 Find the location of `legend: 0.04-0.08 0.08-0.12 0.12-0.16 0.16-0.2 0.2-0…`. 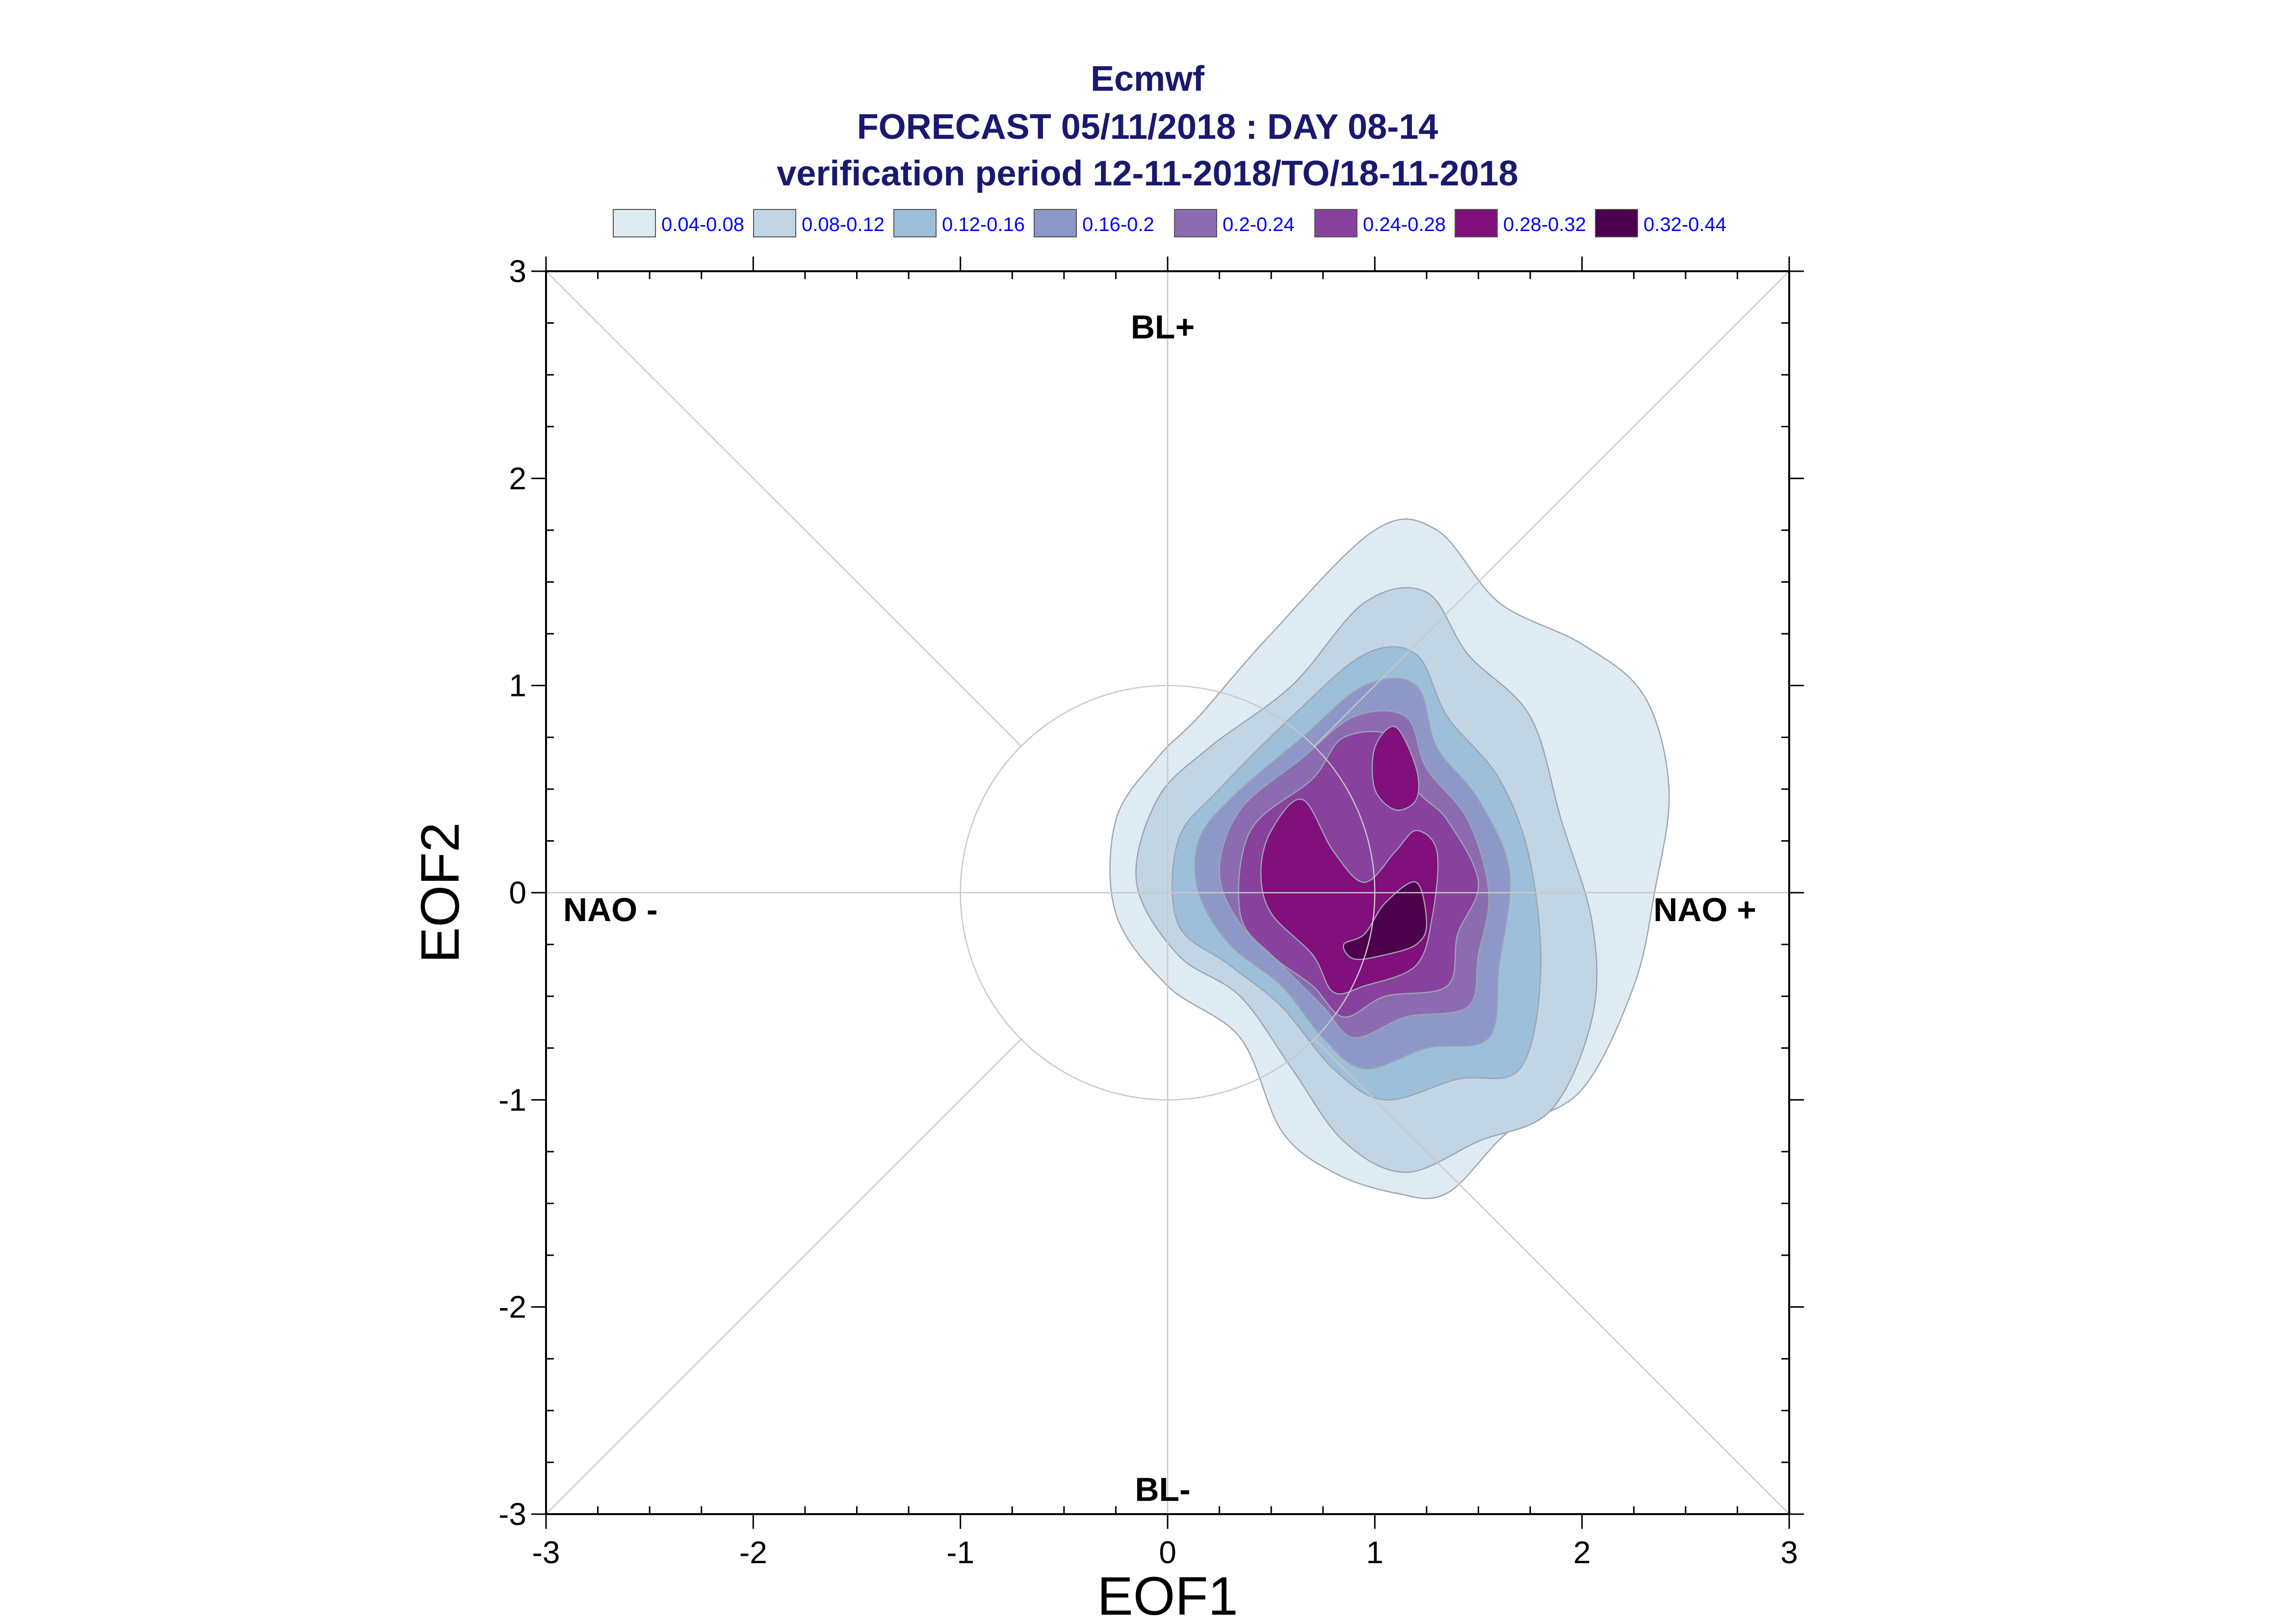

legend: 0.04-0.08 0.08-0.12 0.12-0.16 0.16-0.2 0.2-0… is located at coordinates (1169, 223).